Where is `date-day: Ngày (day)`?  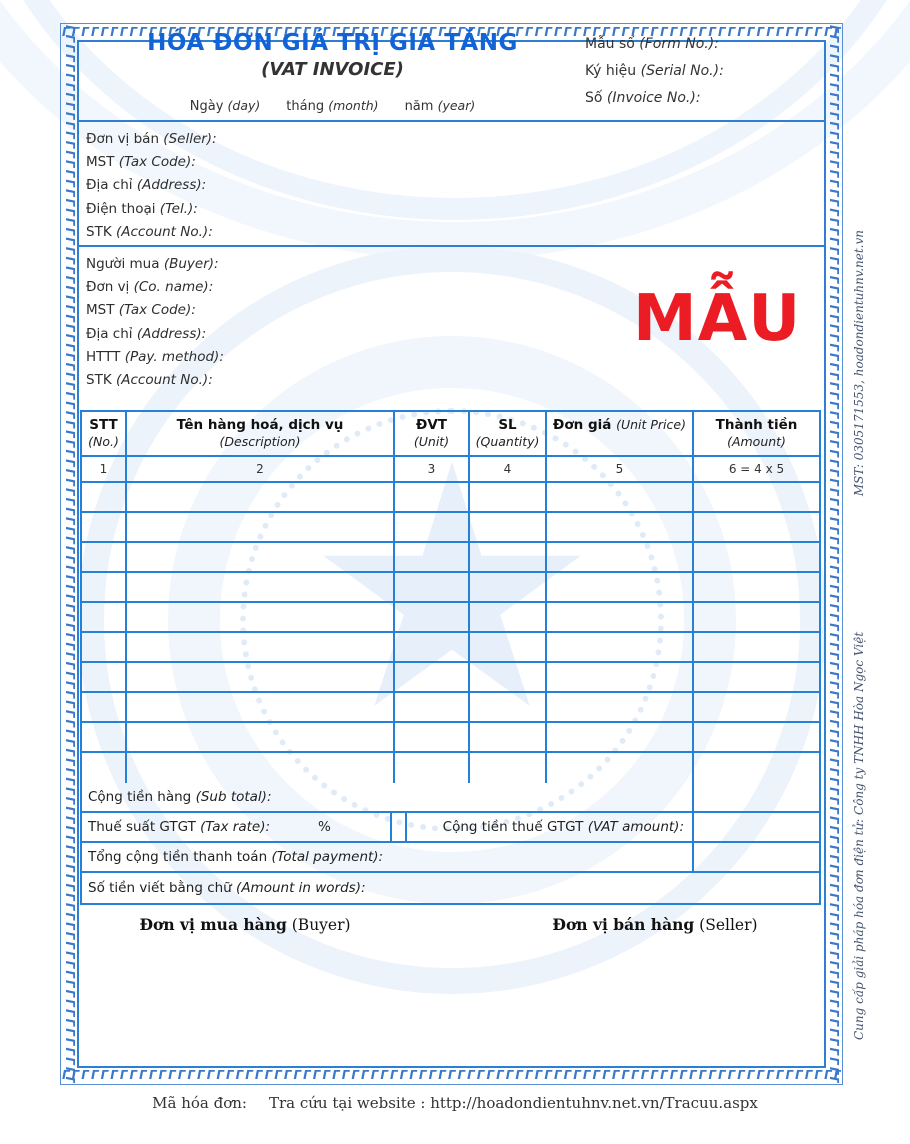 date-day: Ngày (day) is located at coordinates (225, 106).